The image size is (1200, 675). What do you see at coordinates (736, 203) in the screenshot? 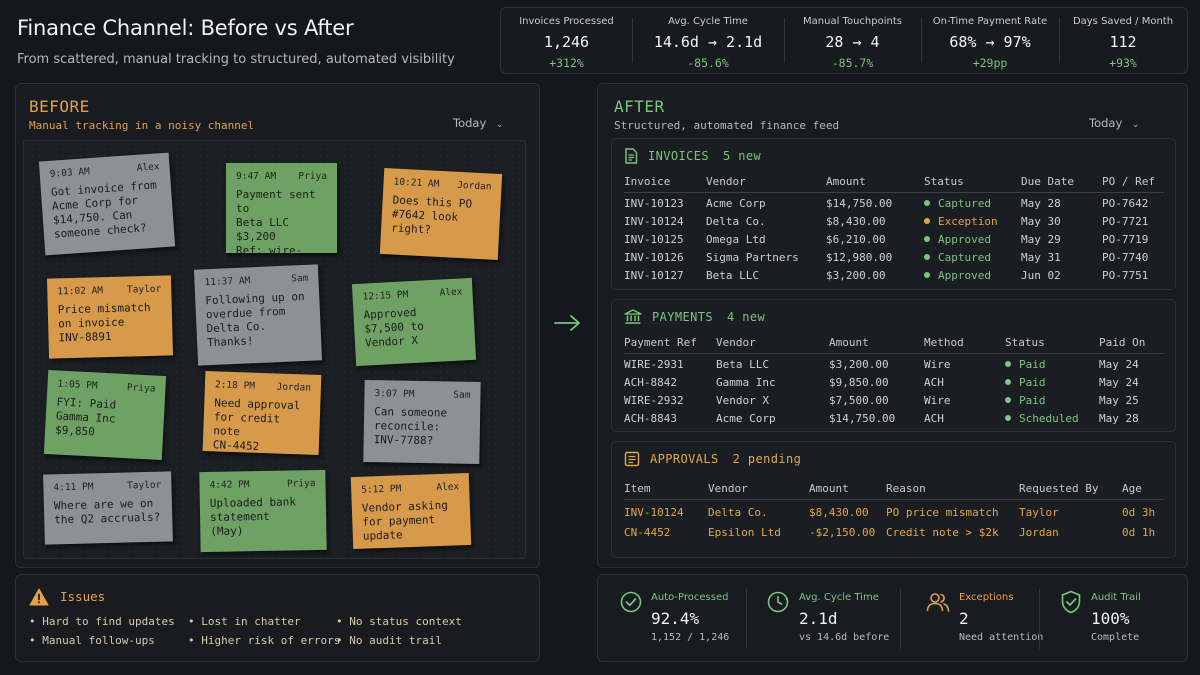
I see `vendor: Acme Corp` at bounding box center [736, 203].